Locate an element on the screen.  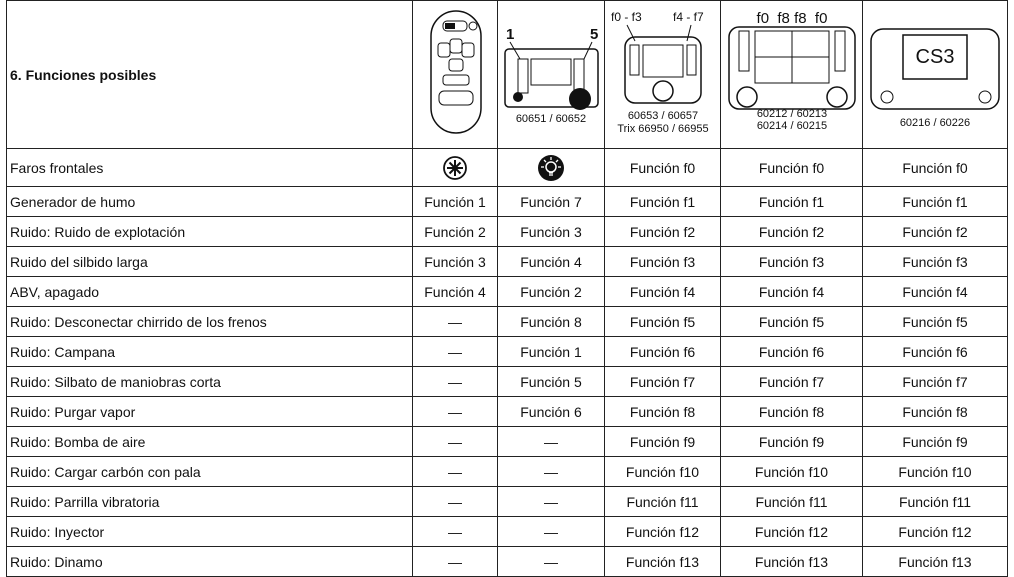
function-name: Generador de humo is located at coordinates (209, 201).